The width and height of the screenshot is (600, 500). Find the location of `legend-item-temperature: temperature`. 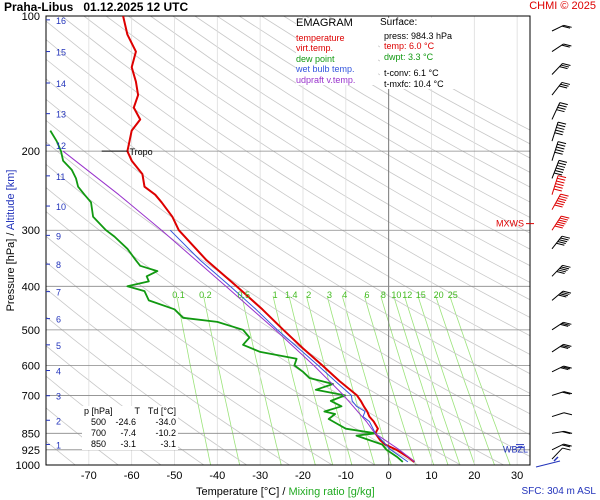

legend-item-temperature: temperature is located at coordinates (320, 37).